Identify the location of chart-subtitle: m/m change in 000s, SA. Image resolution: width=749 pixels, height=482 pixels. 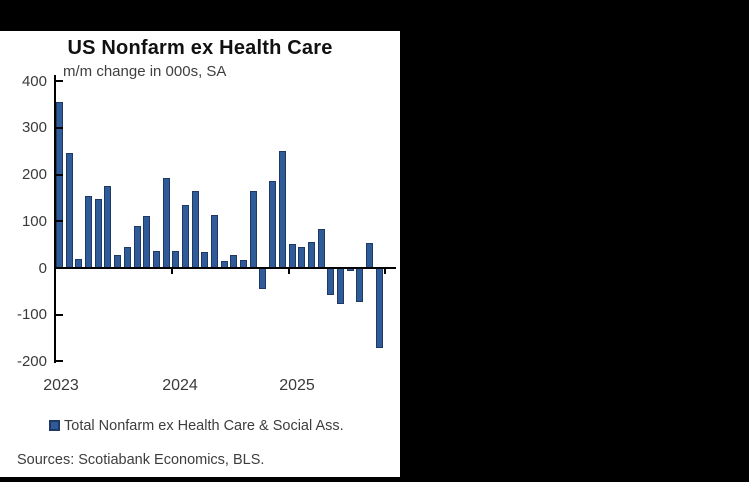
(145, 71).